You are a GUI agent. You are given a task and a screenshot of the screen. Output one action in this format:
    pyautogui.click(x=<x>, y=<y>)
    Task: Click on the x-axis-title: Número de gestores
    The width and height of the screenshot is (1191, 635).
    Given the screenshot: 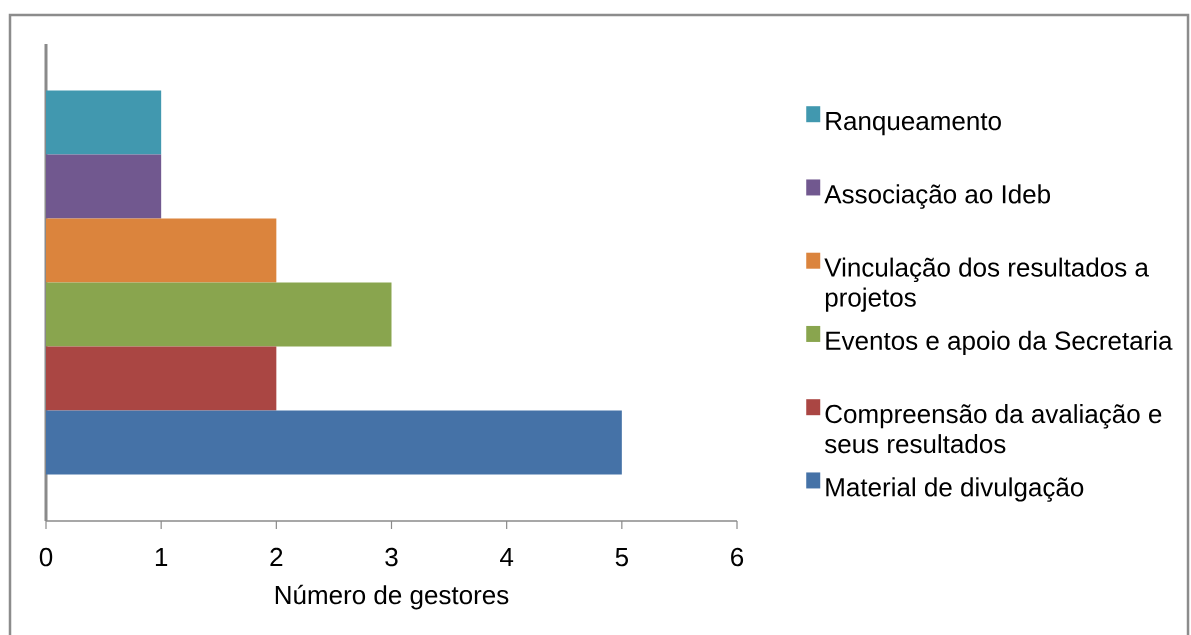 What is the action you would take?
    pyautogui.click(x=392, y=597)
    